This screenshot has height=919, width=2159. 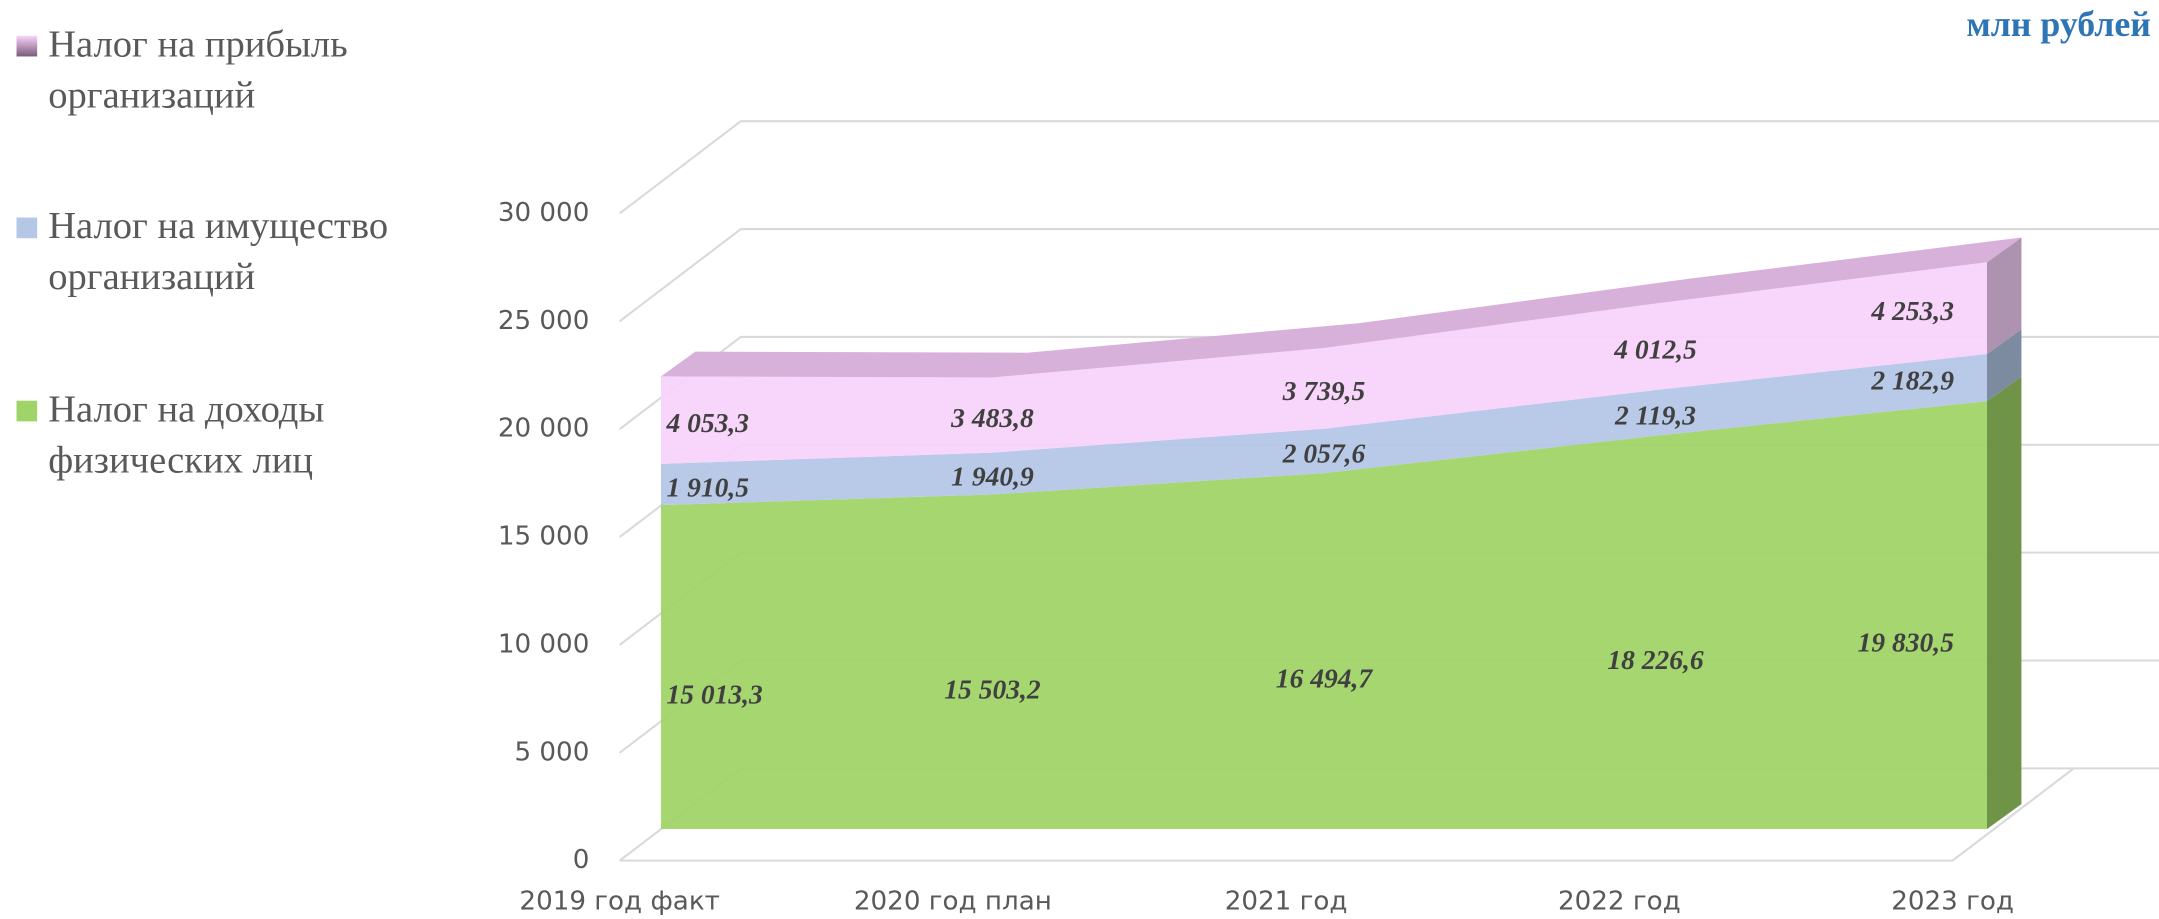 I want to click on y-tick-label: 20 000, so click(x=544, y=429).